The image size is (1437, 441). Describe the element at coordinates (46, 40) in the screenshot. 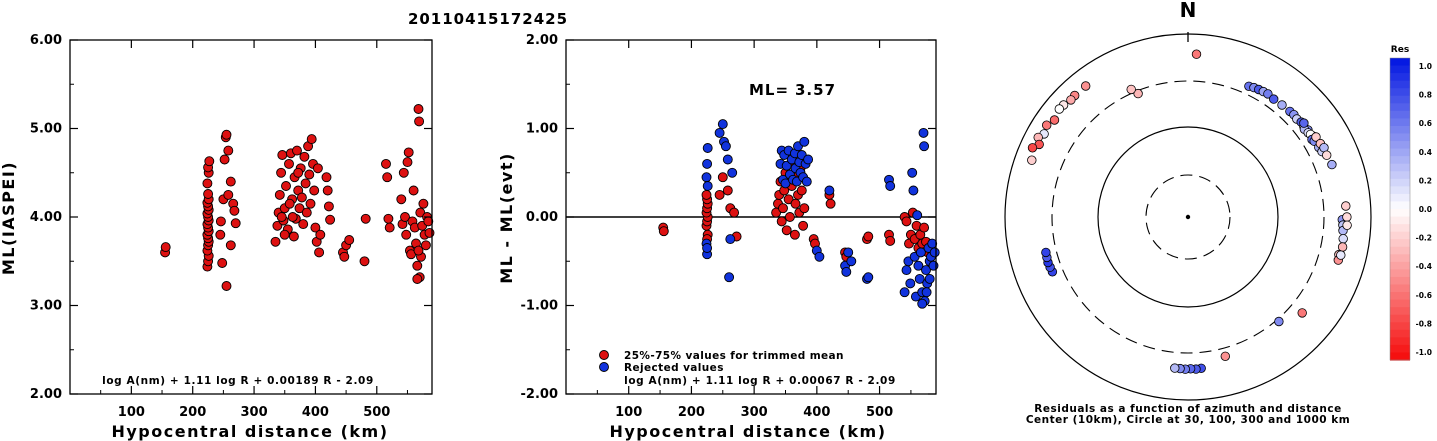

I see `ml-ytick-label-4: 6.00` at that location.